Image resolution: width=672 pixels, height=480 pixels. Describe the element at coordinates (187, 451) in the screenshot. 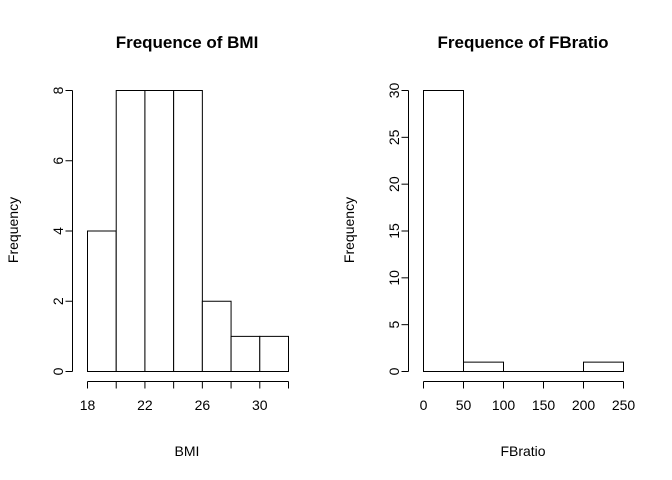

I see `bmi-x-axis-label: BMI` at that location.